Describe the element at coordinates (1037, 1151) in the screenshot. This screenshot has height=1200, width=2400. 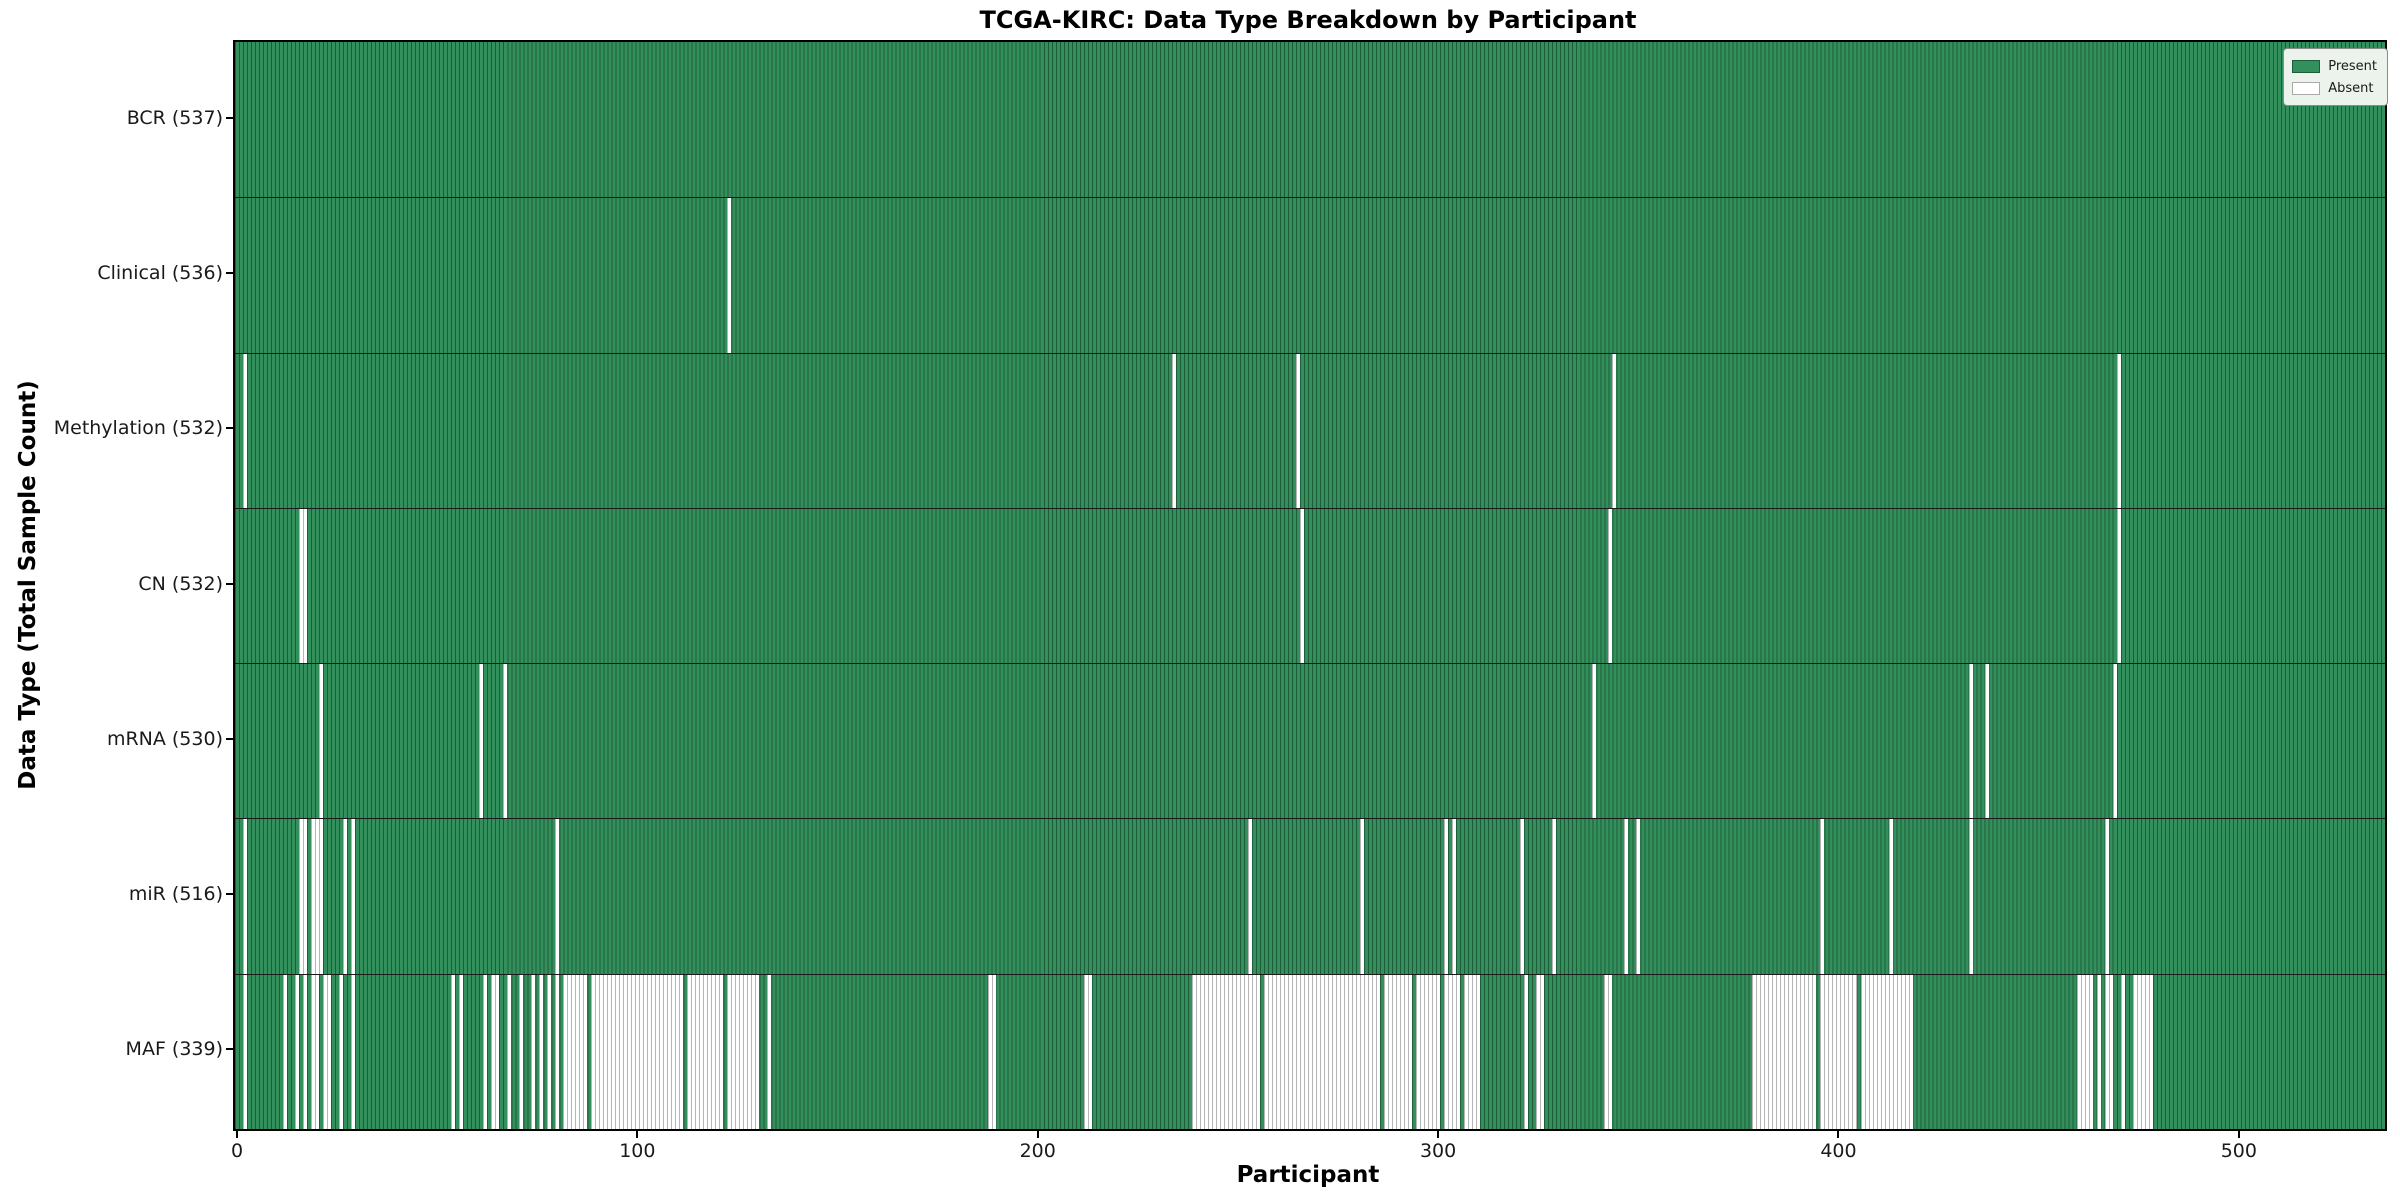
I see `x-tick-label-200: 200` at that location.